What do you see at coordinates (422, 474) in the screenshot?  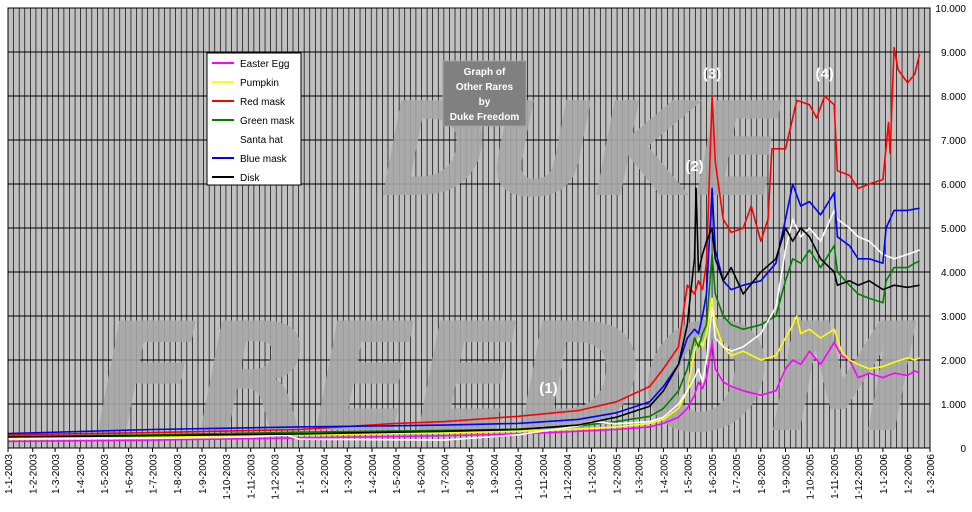 I see `x-tick-label: 1-6-2004` at bounding box center [422, 474].